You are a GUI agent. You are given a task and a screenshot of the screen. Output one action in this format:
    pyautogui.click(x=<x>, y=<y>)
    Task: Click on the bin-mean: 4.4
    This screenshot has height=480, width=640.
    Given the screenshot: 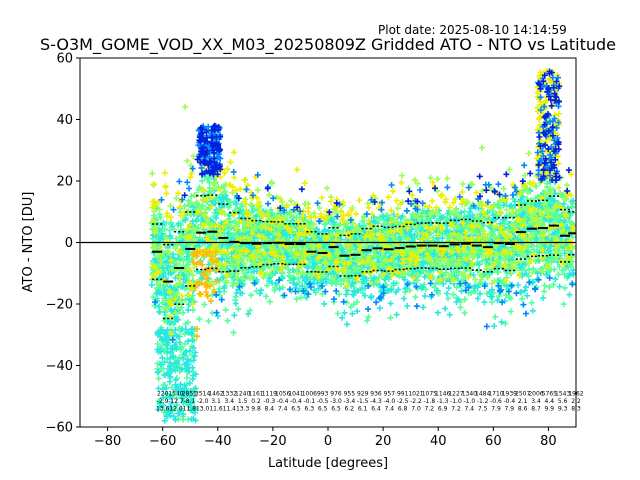 What is the action you would take?
    pyautogui.click(x=550, y=401)
    